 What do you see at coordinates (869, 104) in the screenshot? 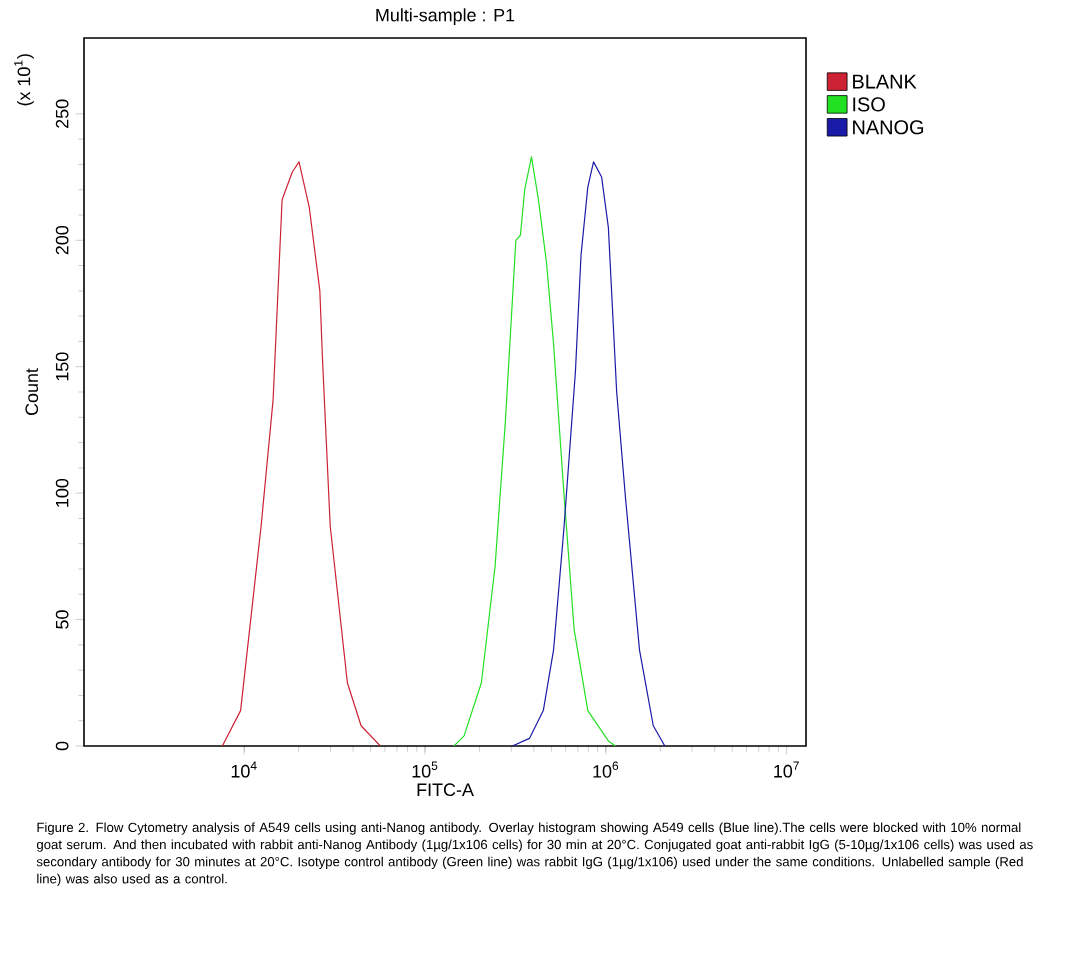
I see `legend-label: ISO` at bounding box center [869, 104].